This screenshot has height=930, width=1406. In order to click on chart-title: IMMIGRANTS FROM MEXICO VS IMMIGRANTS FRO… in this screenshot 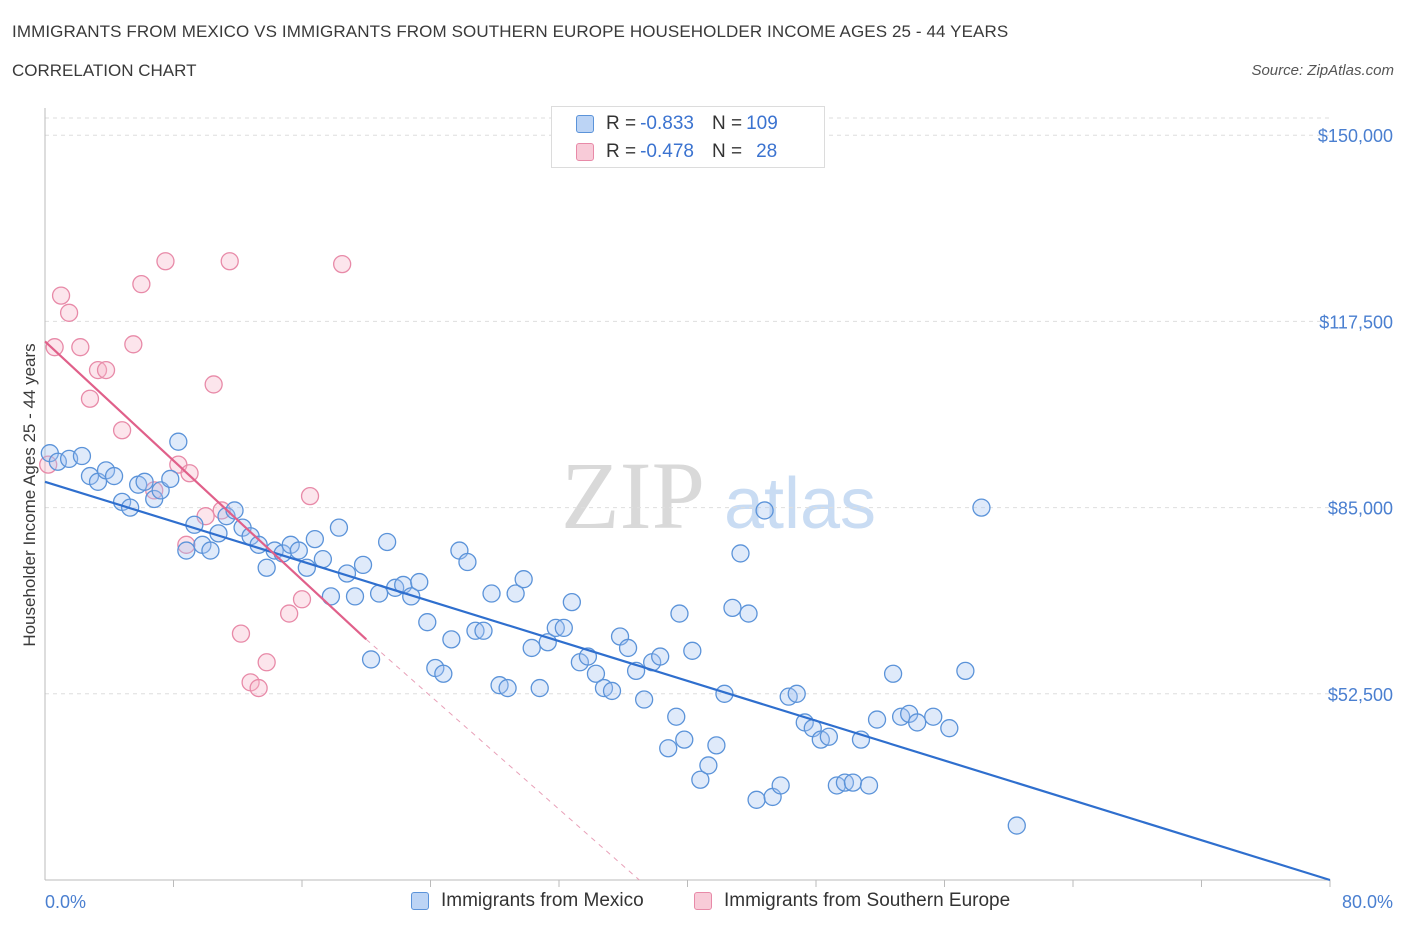, I will do `click(510, 31)`.